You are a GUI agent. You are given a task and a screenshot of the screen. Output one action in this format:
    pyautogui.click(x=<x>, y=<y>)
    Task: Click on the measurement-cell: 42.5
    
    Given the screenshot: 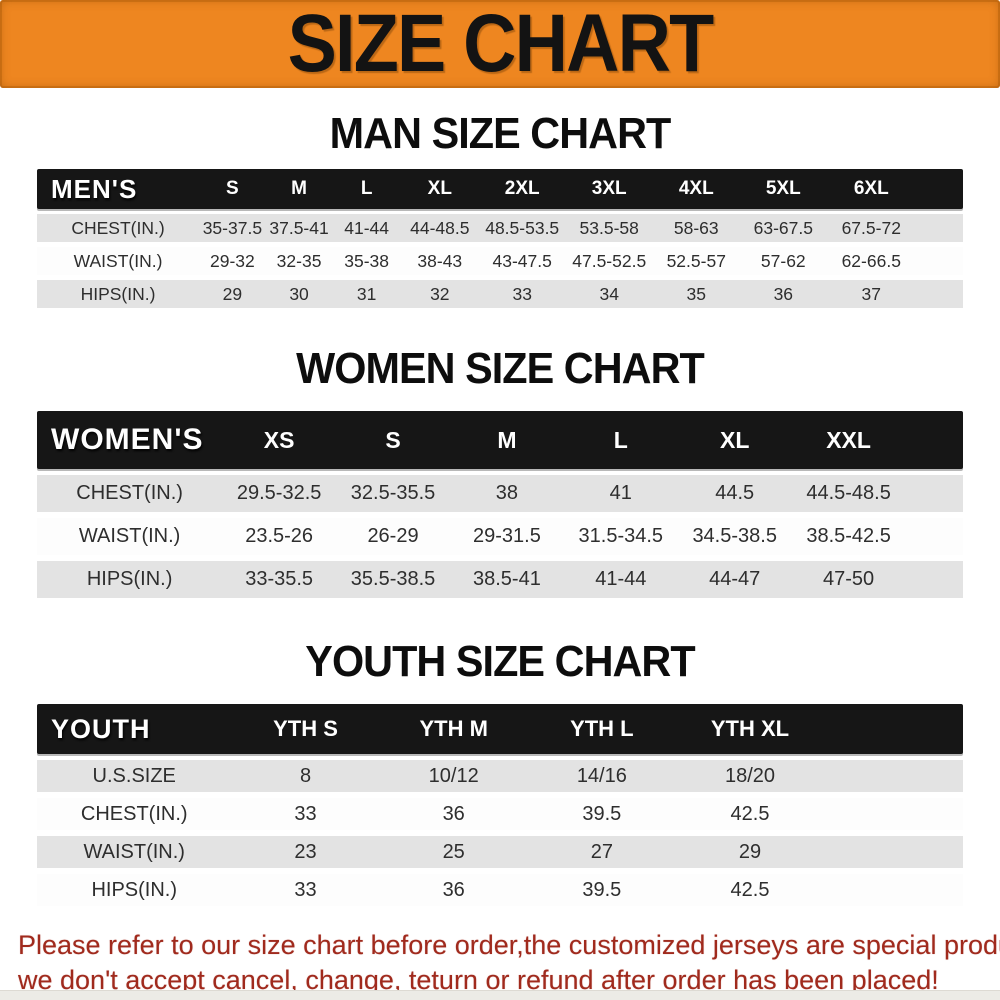 What is the action you would take?
    pyautogui.click(x=750, y=813)
    